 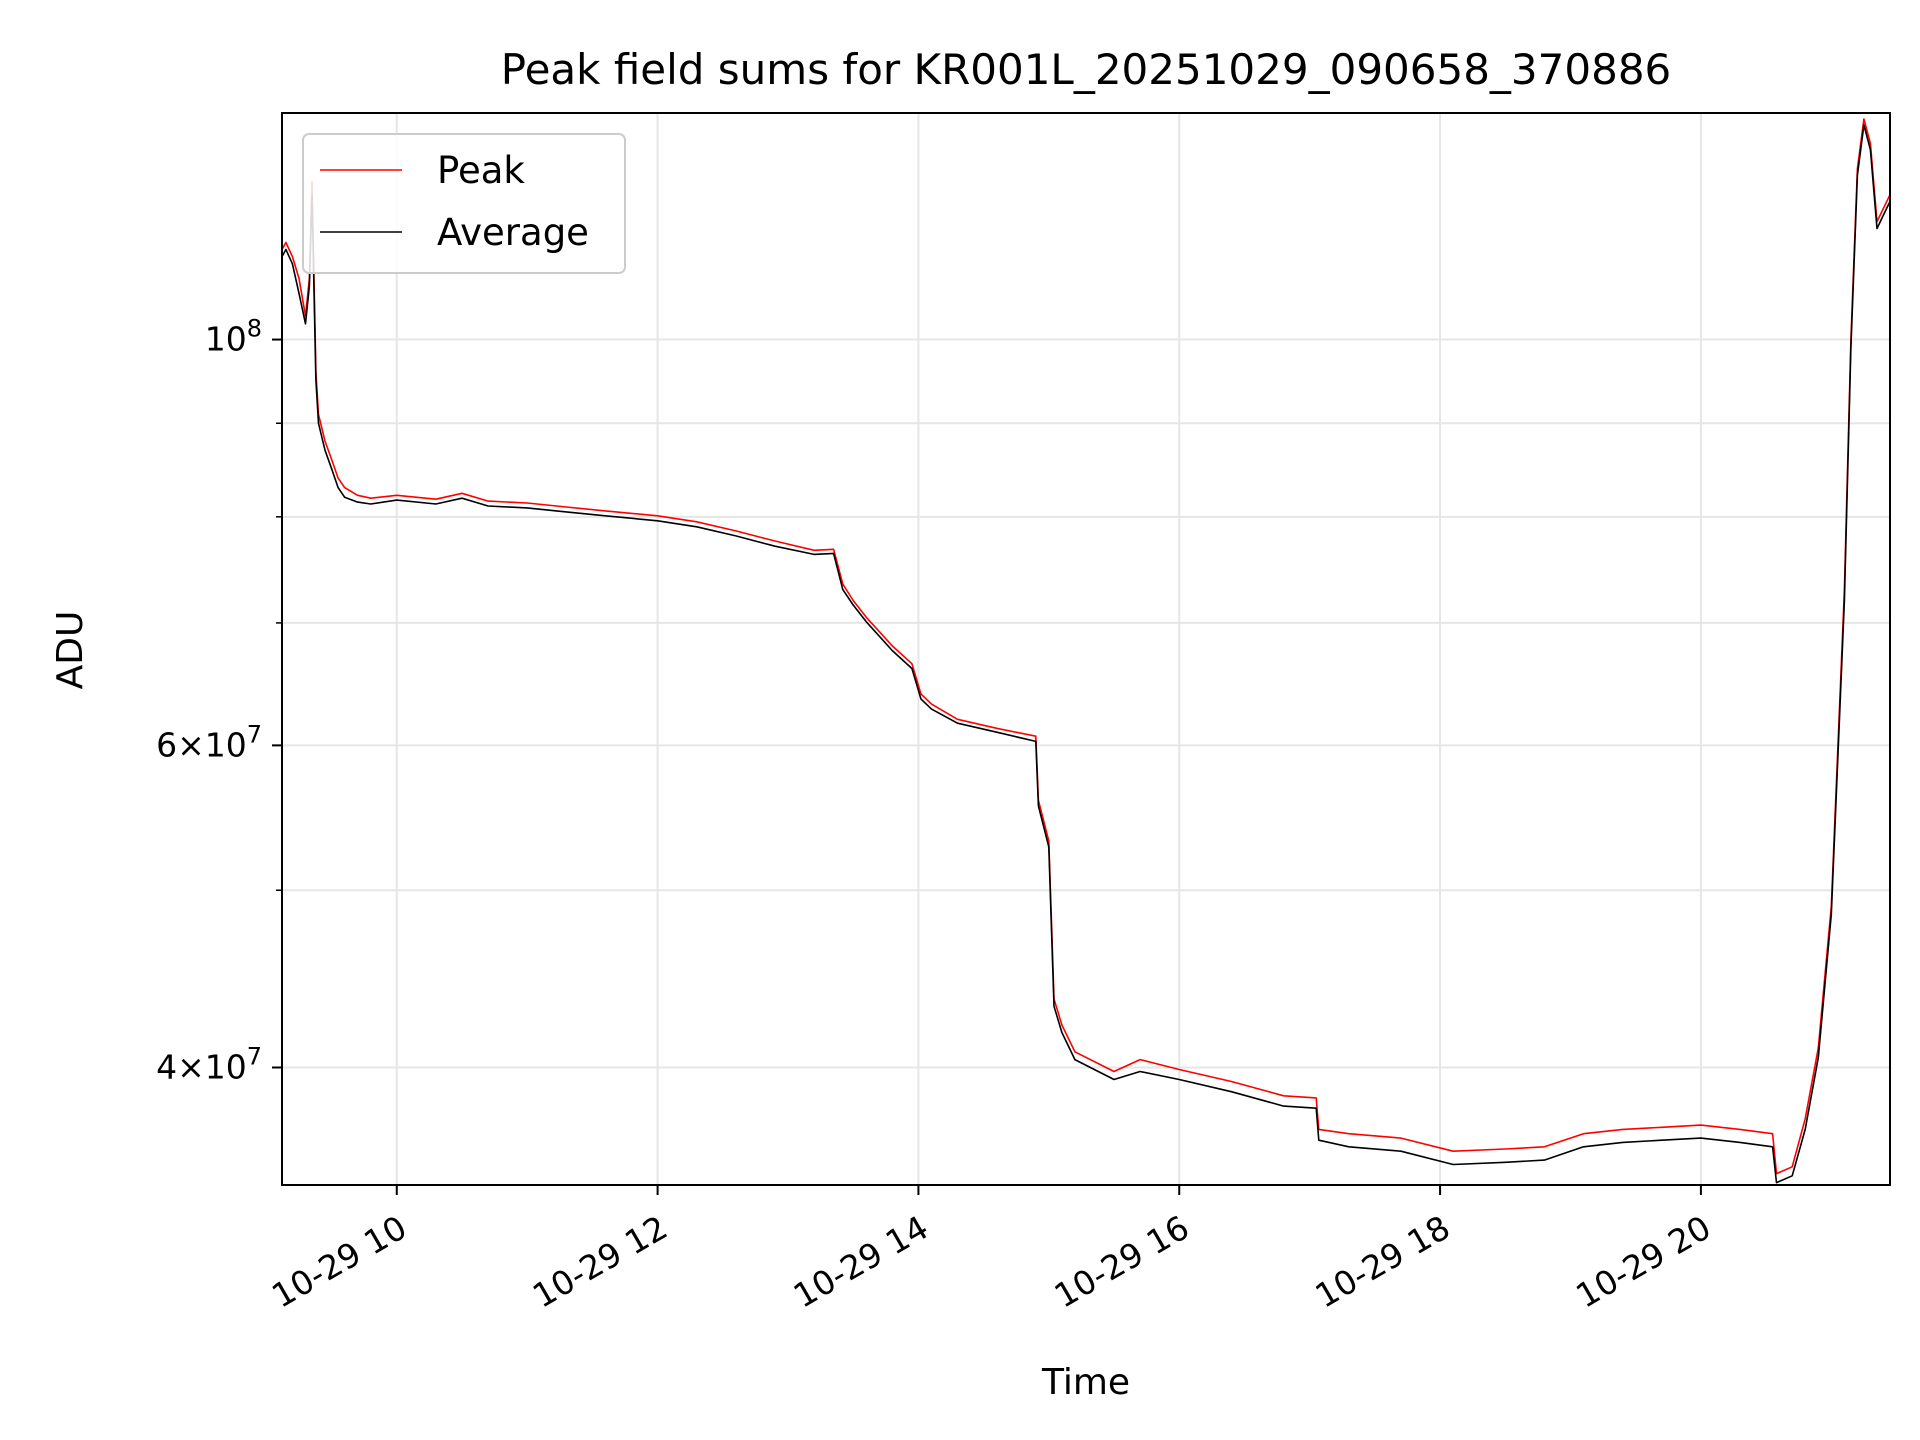 I want to click on legend-box, so click(x=464, y=203).